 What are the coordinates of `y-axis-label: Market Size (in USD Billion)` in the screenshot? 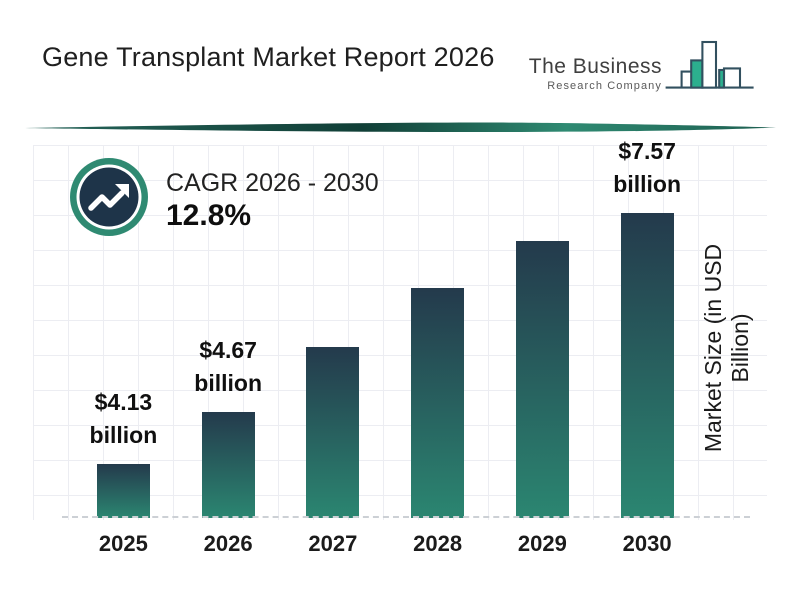 It's located at (726, 348).